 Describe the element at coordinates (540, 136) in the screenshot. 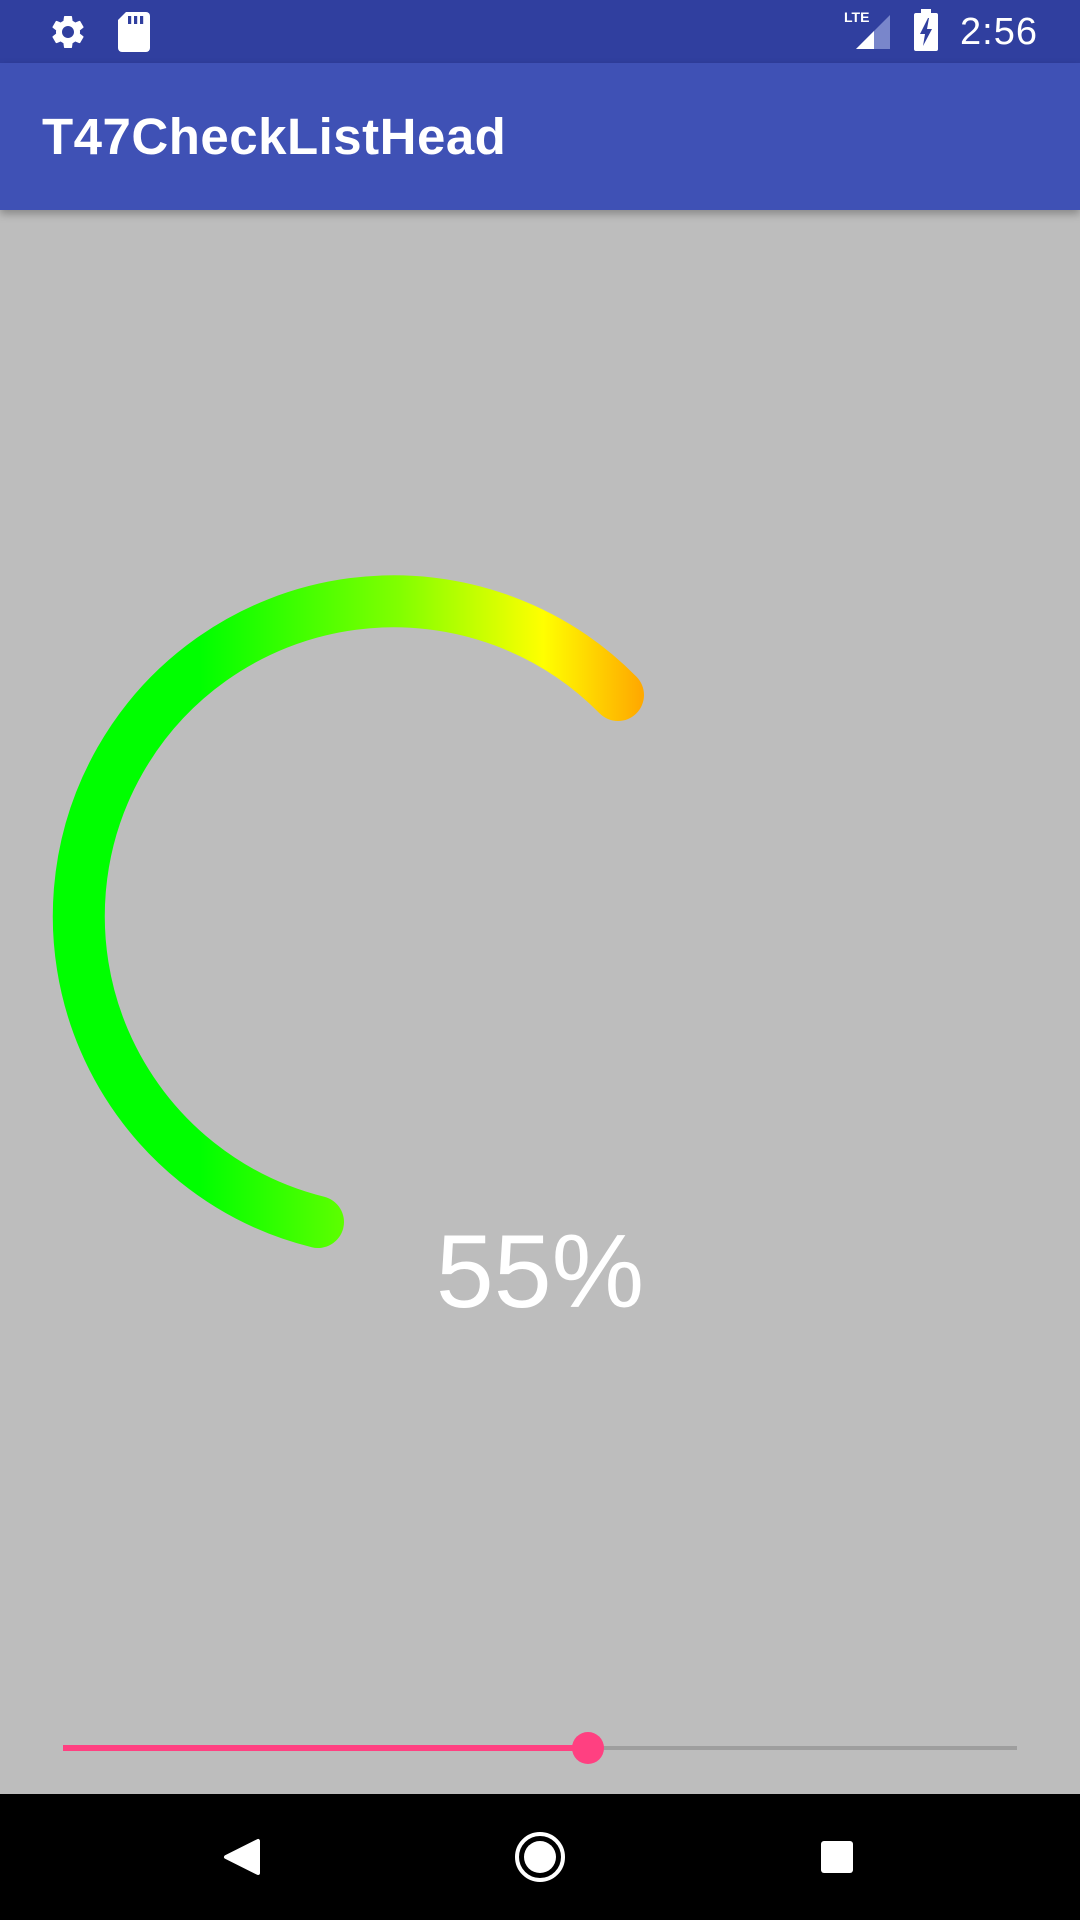

I see `app-bar: T47CheckListHead` at that location.